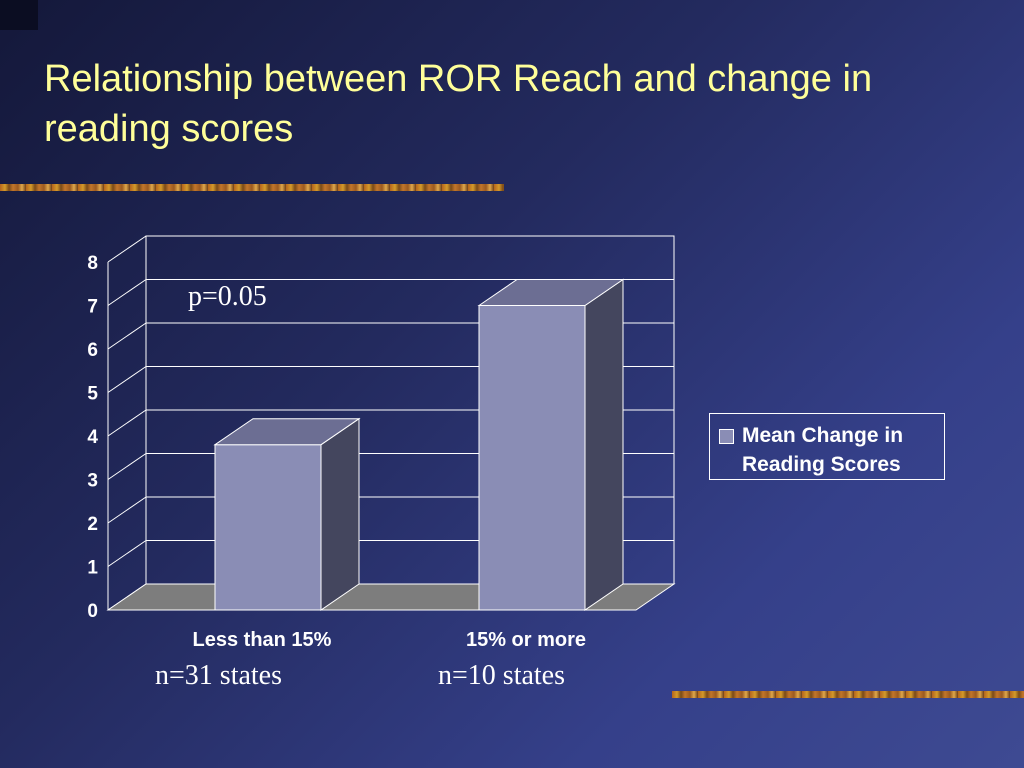 This screenshot has width=1024, height=768. What do you see at coordinates (726, 436) in the screenshot?
I see `legend-swatch` at bounding box center [726, 436].